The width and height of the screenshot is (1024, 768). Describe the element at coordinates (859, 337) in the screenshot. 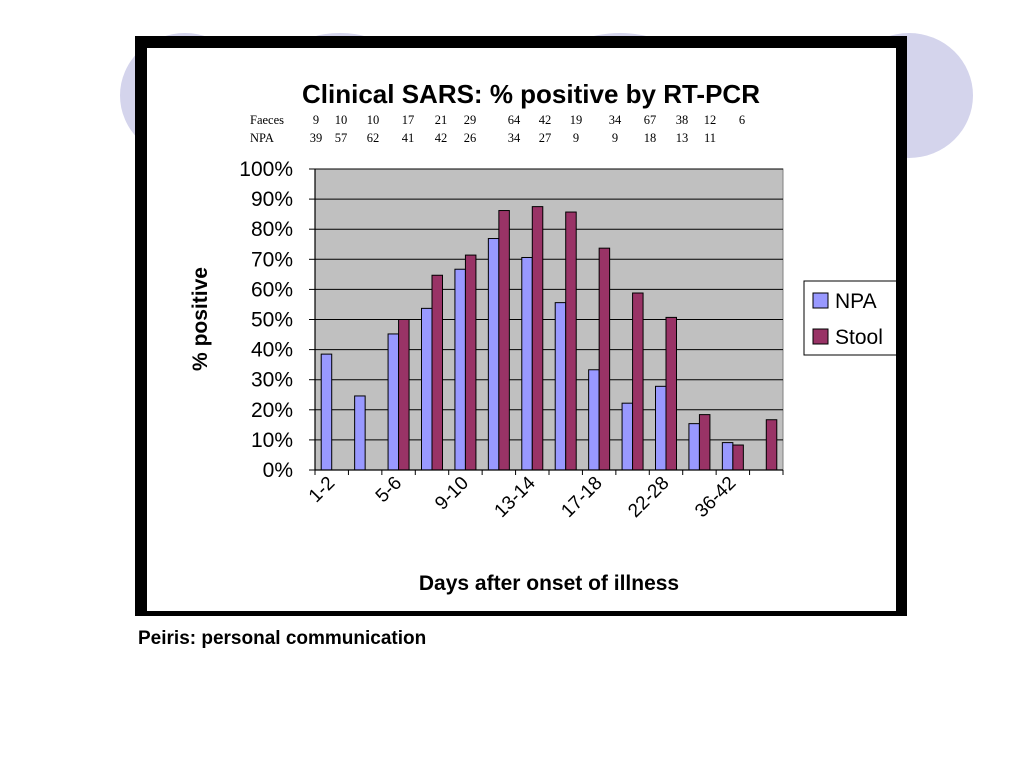

I see `legend-label-stool: Stool` at that location.